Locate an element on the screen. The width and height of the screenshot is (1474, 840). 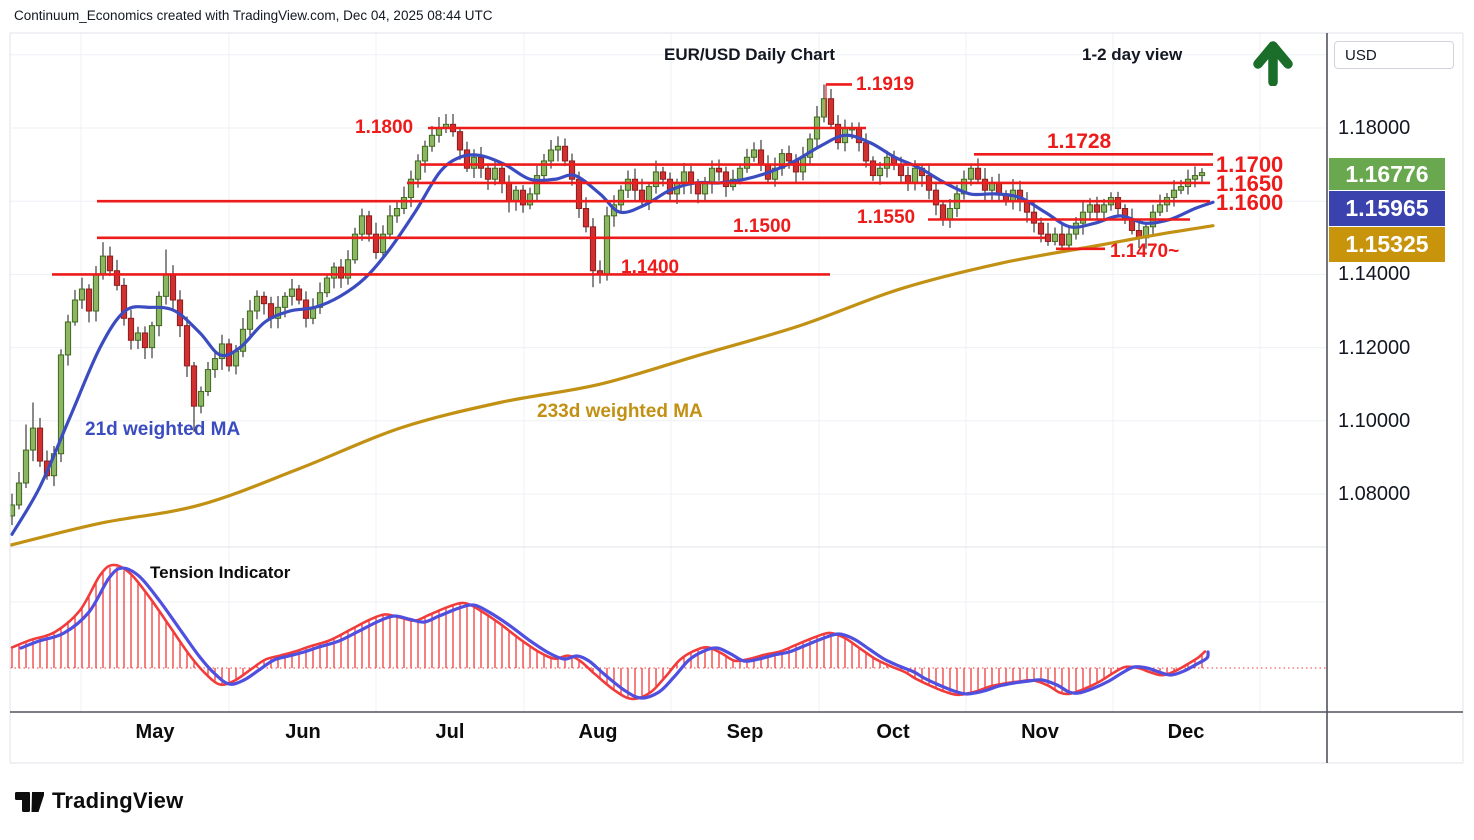
month-label-dec: Dec is located at coordinates (1186, 732).